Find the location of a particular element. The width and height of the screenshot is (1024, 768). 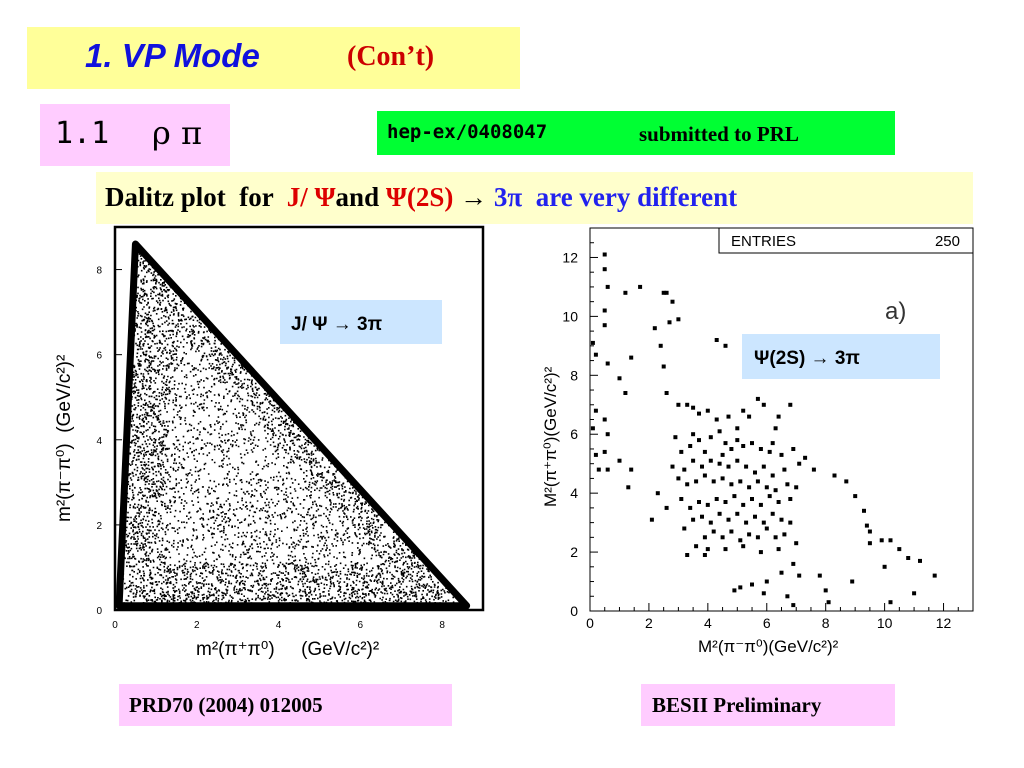

x-tick-label: 12 is located at coordinates (944, 623).